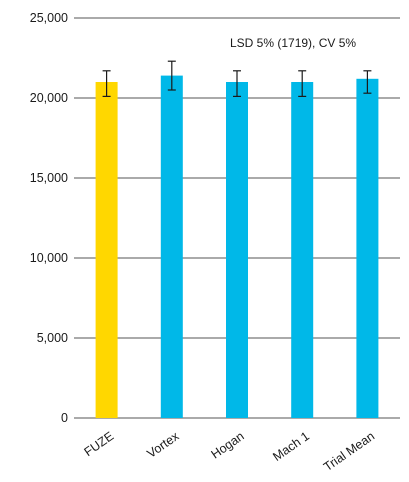  What do you see at coordinates (99, 444) in the screenshot?
I see `x-category-label: FUZE` at bounding box center [99, 444].